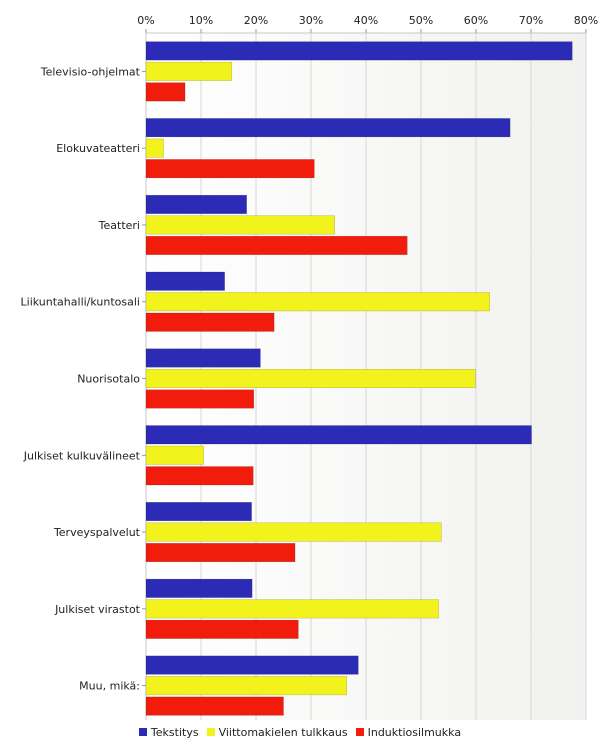 The image size is (600, 746). Describe the element at coordinates (90, 71) in the screenshot. I see `y-tick-label: Televisio-ohjelmat` at that location.